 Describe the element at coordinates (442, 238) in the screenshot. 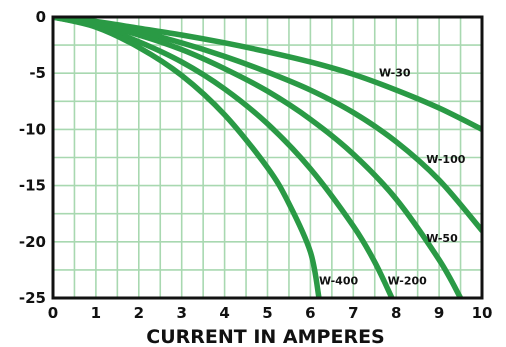

I see `series-label-w-50: W-50` at that location.